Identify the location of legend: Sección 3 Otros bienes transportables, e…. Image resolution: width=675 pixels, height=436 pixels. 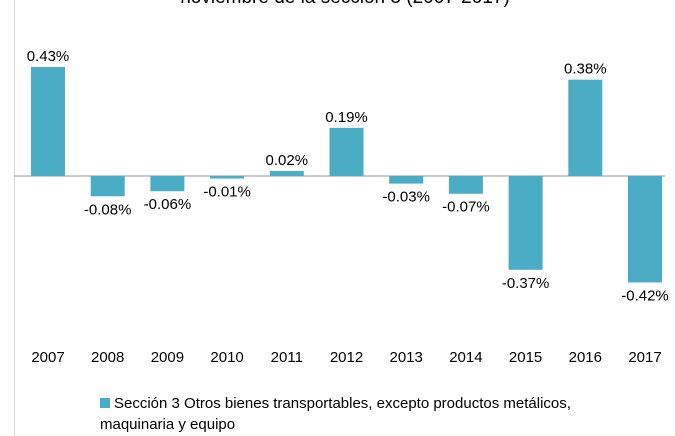
(370, 414).